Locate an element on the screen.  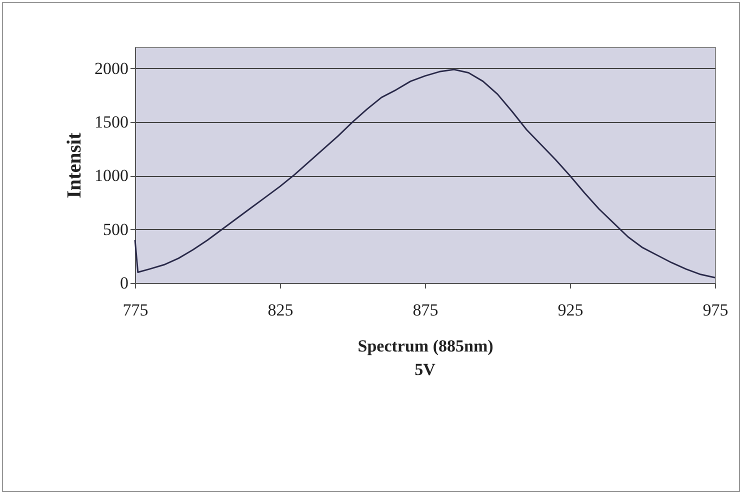
x-axis-title: Spectrum (885nm) is located at coordinates (426, 346).